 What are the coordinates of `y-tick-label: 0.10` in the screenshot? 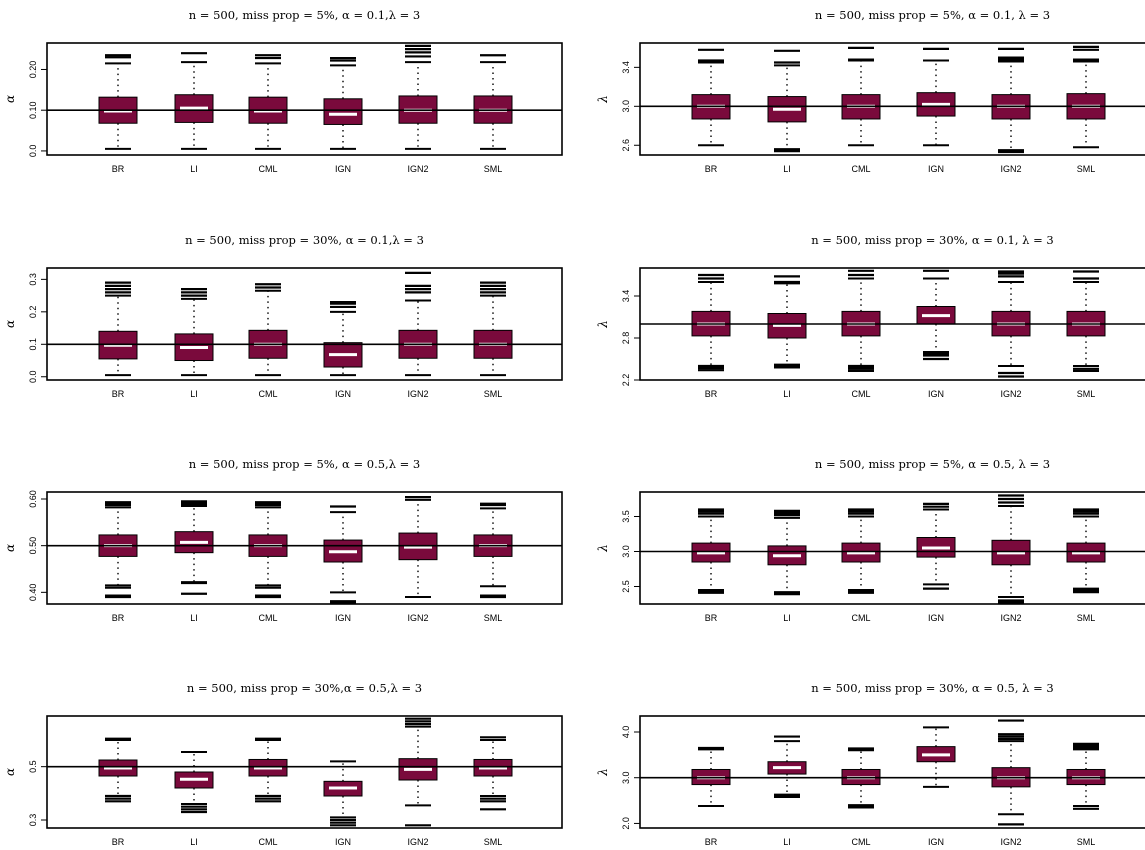 It's located at (33, 110).